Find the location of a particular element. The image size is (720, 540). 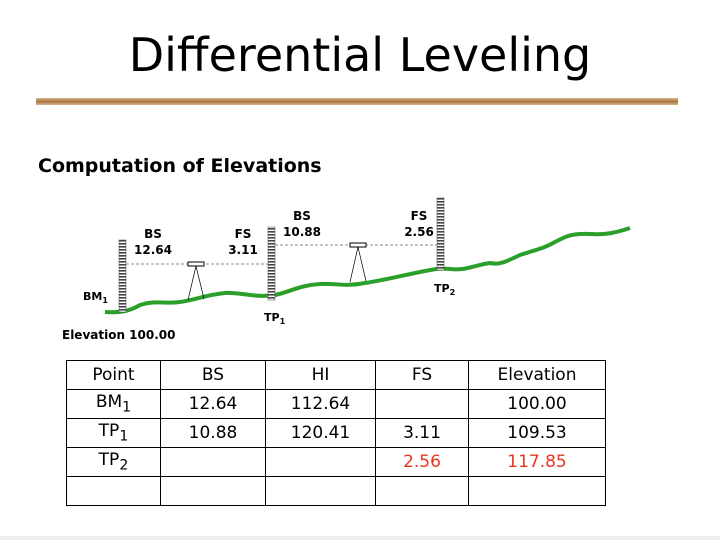

table-header-row: Point BS HI FS Elevation is located at coordinates (336, 375).